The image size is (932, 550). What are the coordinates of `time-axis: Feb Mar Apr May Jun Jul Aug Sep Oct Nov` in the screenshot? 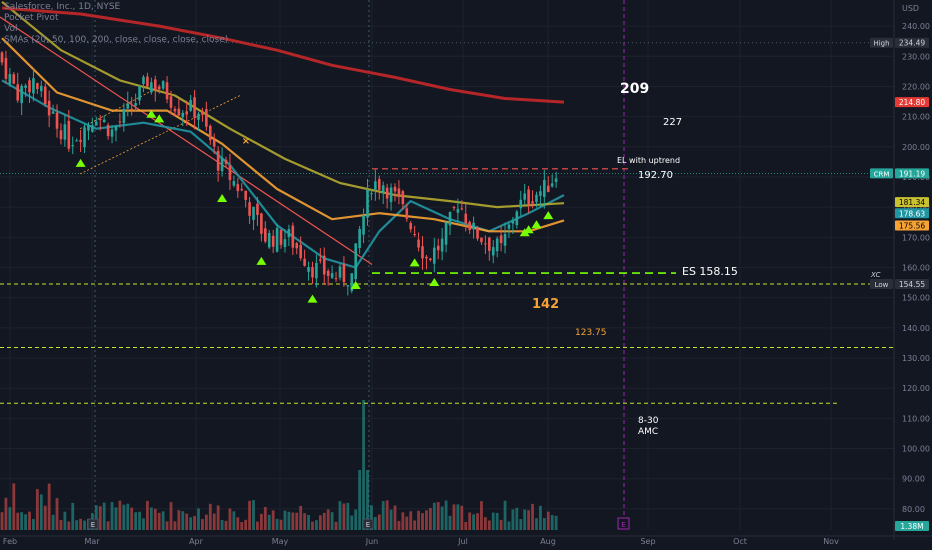 It's located at (466, 540).